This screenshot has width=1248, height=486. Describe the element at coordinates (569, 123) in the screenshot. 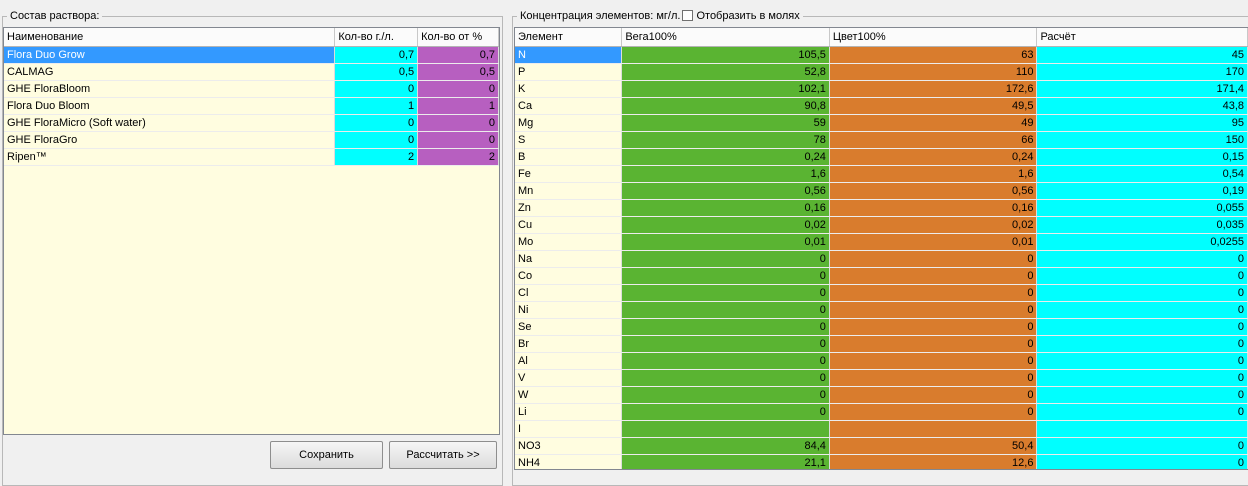

I see `element-name-cell: Mg` at that location.